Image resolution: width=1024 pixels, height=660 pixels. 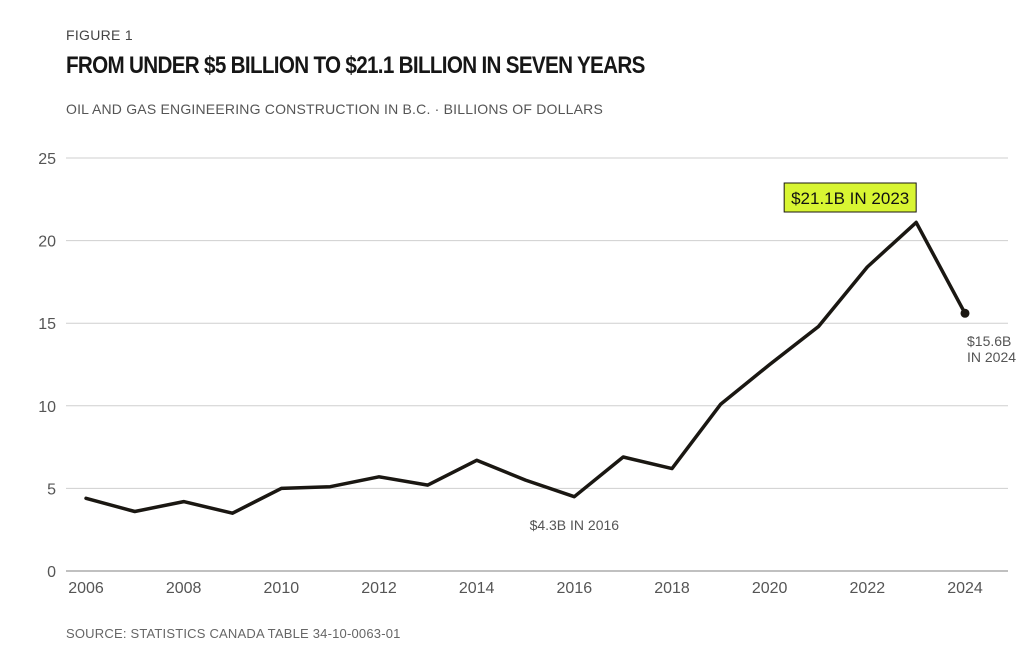 What do you see at coordinates (99, 35) in the screenshot?
I see `figure-label: FIGURE 1` at bounding box center [99, 35].